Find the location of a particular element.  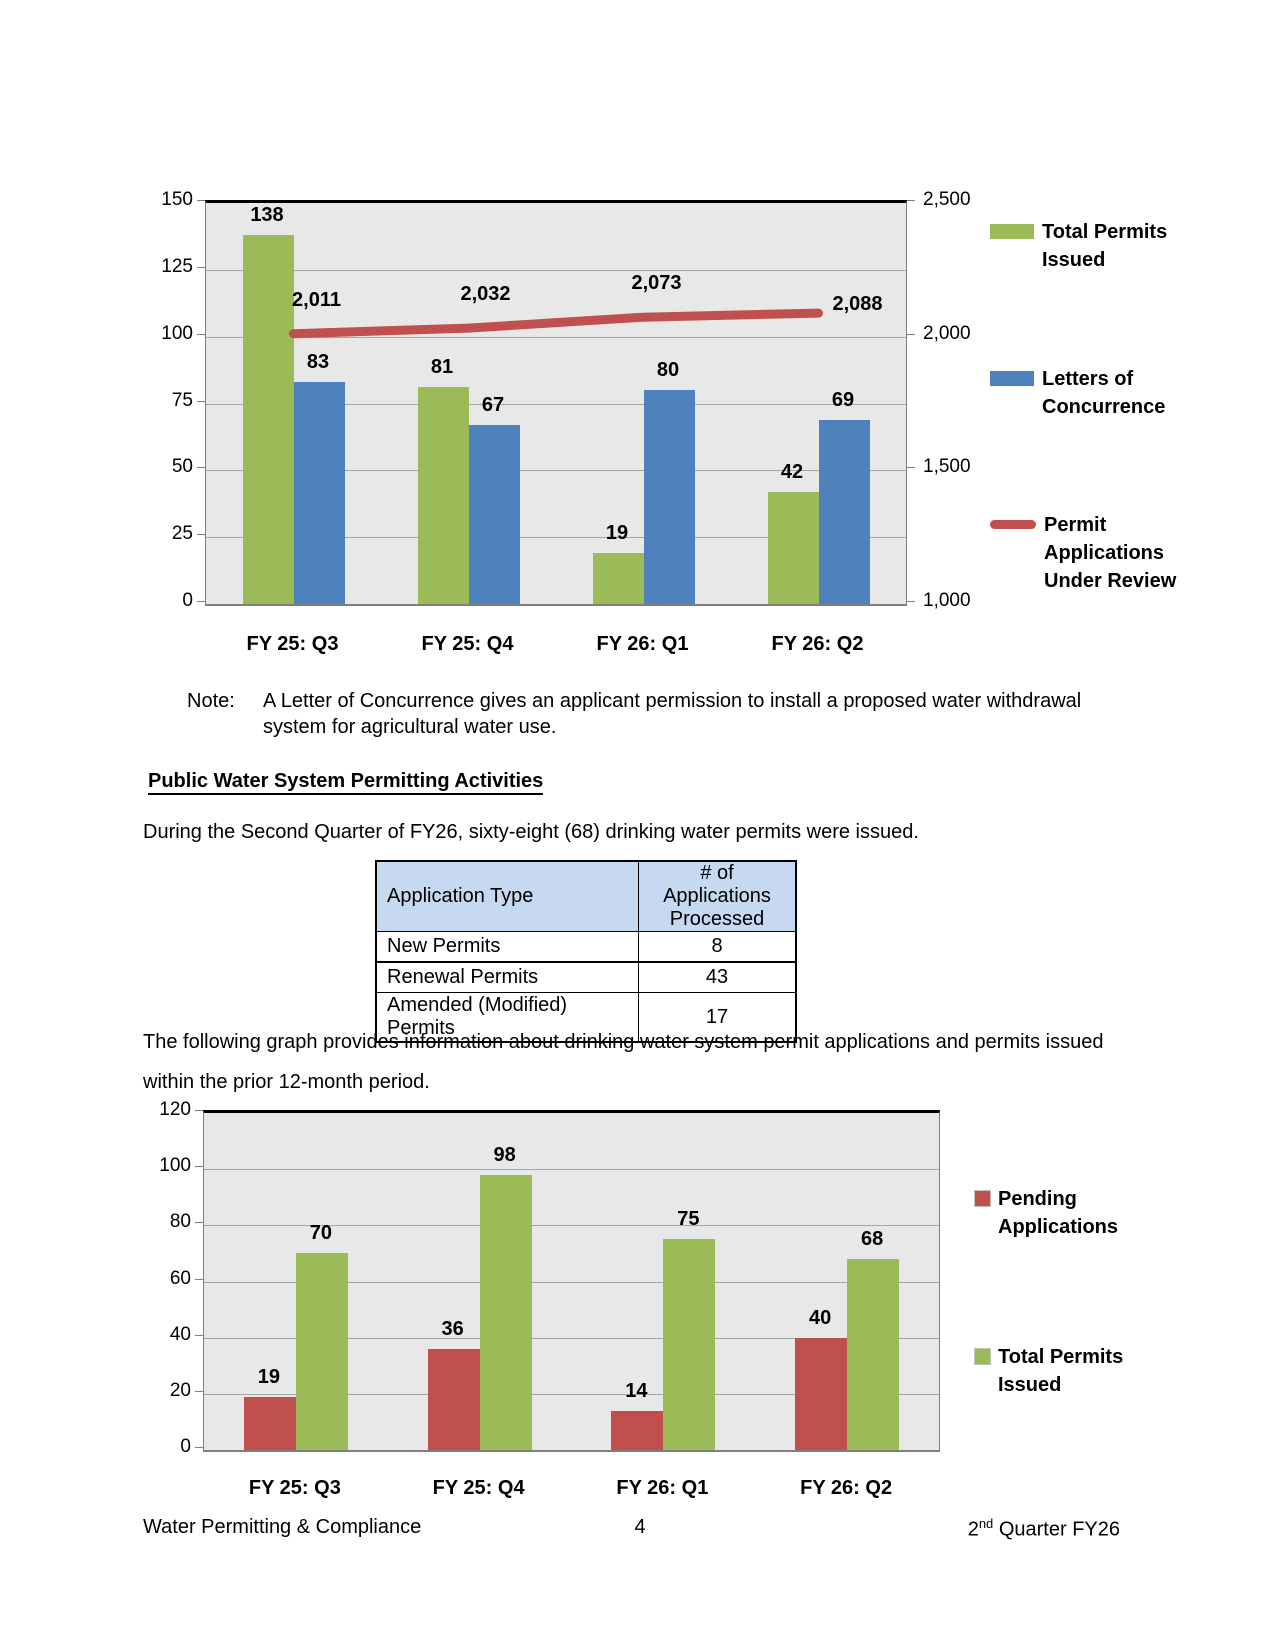

footer-page-number: 4 is located at coordinates (640, 1527).